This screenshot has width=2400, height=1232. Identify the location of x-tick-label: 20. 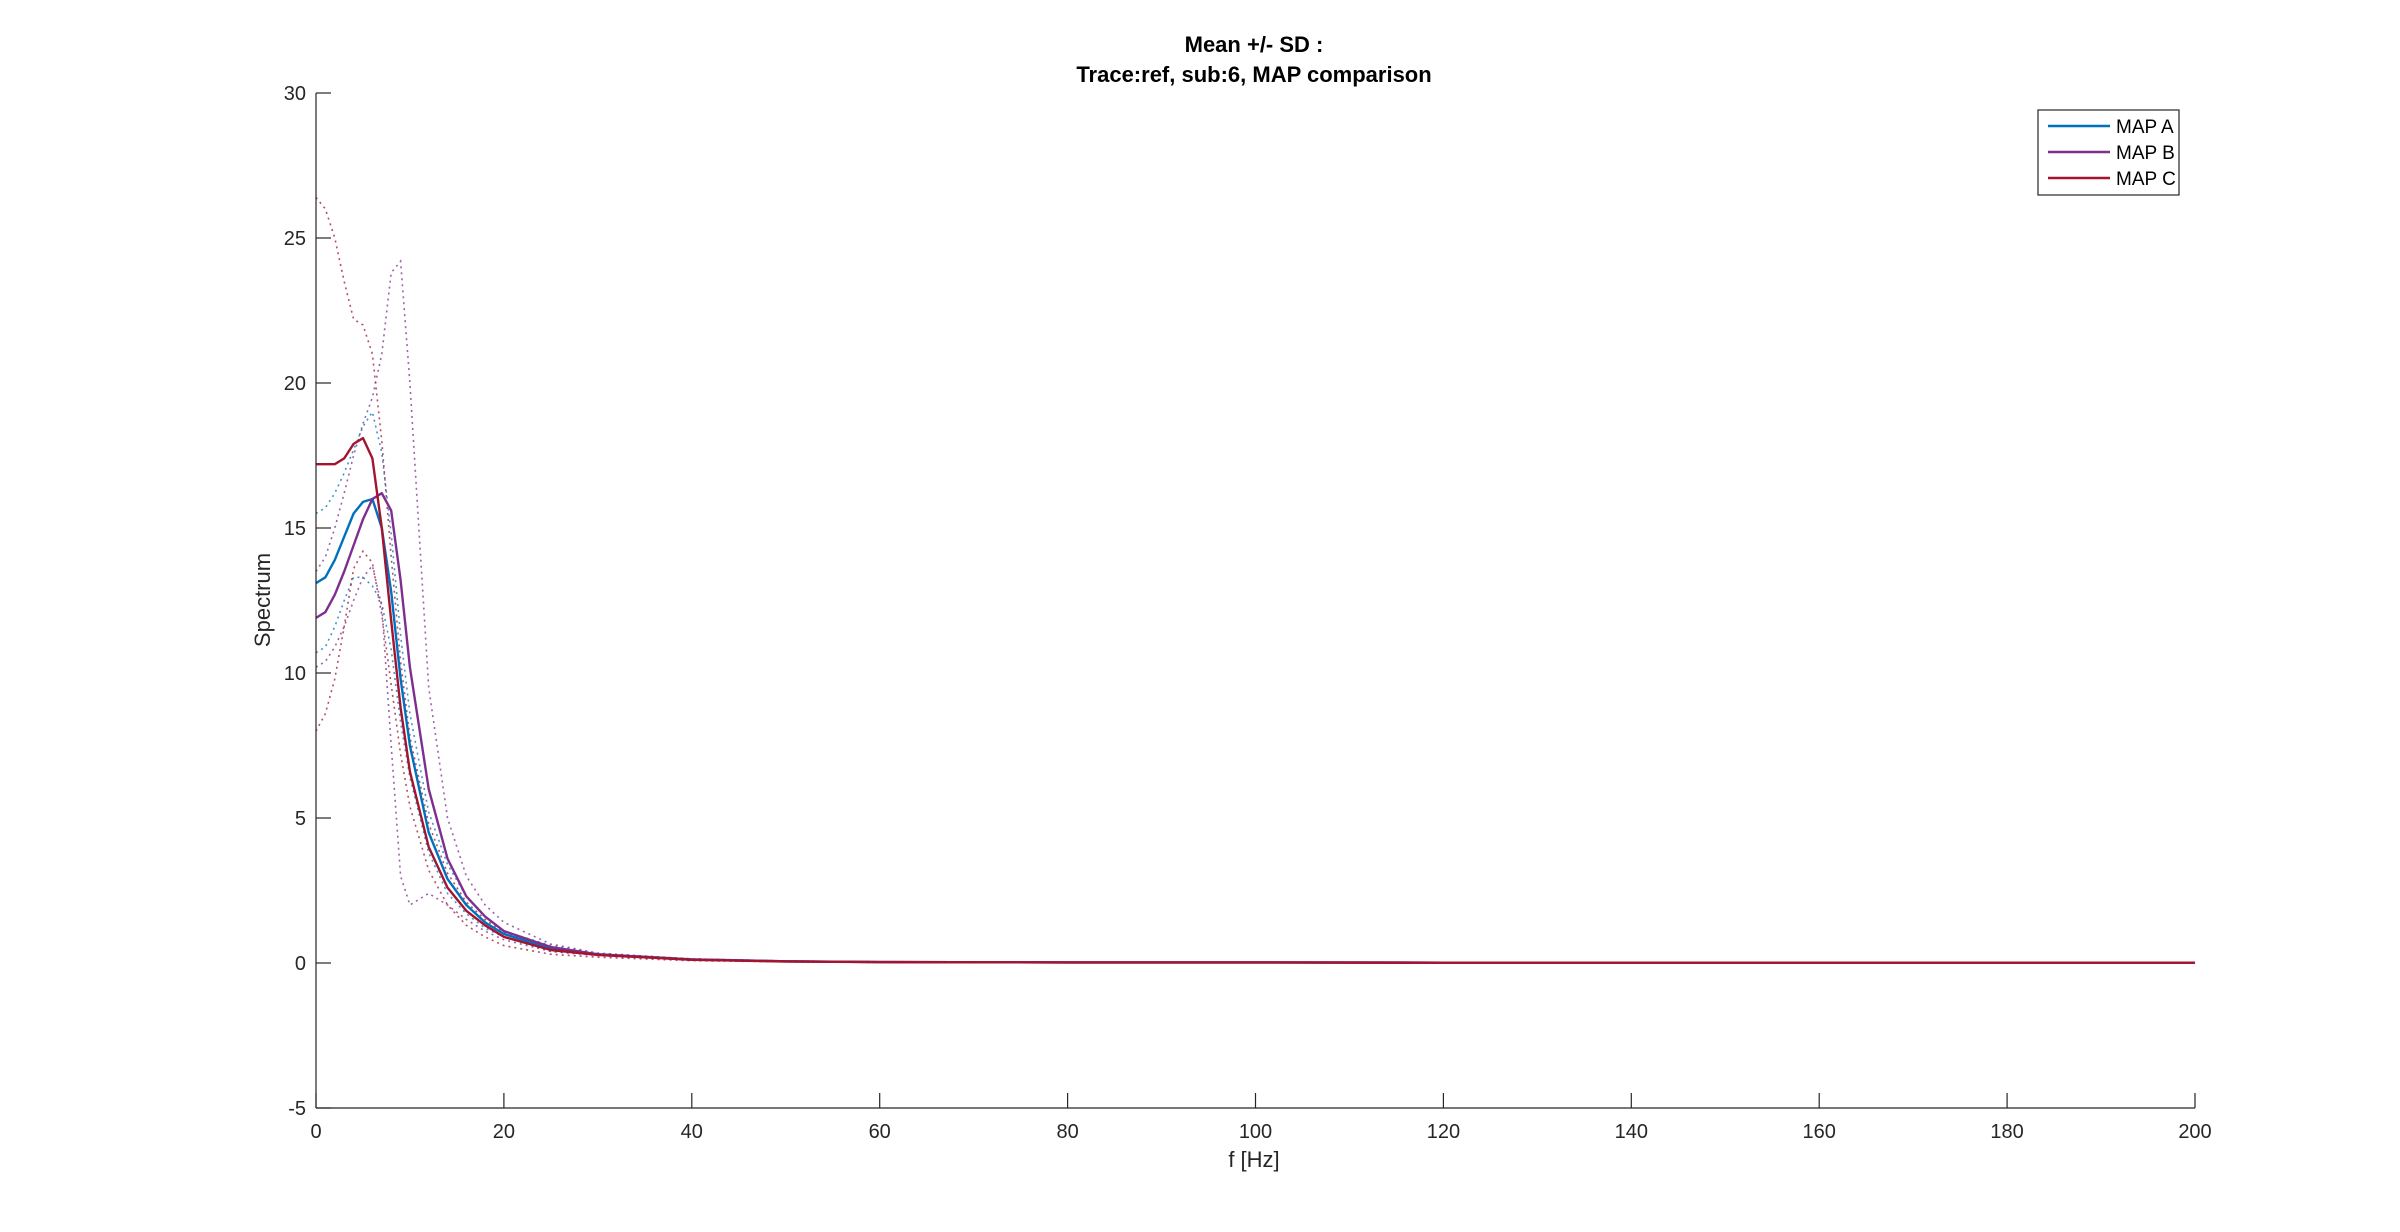
(504, 1132).